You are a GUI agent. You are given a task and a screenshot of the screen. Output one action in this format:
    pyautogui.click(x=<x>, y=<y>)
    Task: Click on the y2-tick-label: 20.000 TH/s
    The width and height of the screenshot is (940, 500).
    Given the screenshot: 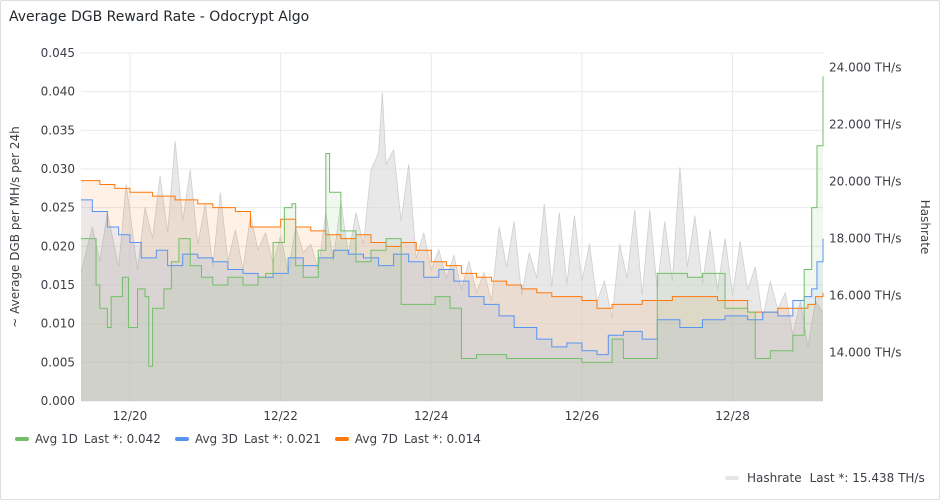 What is the action you would take?
    pyautogui.click(x=865, y=181)
    